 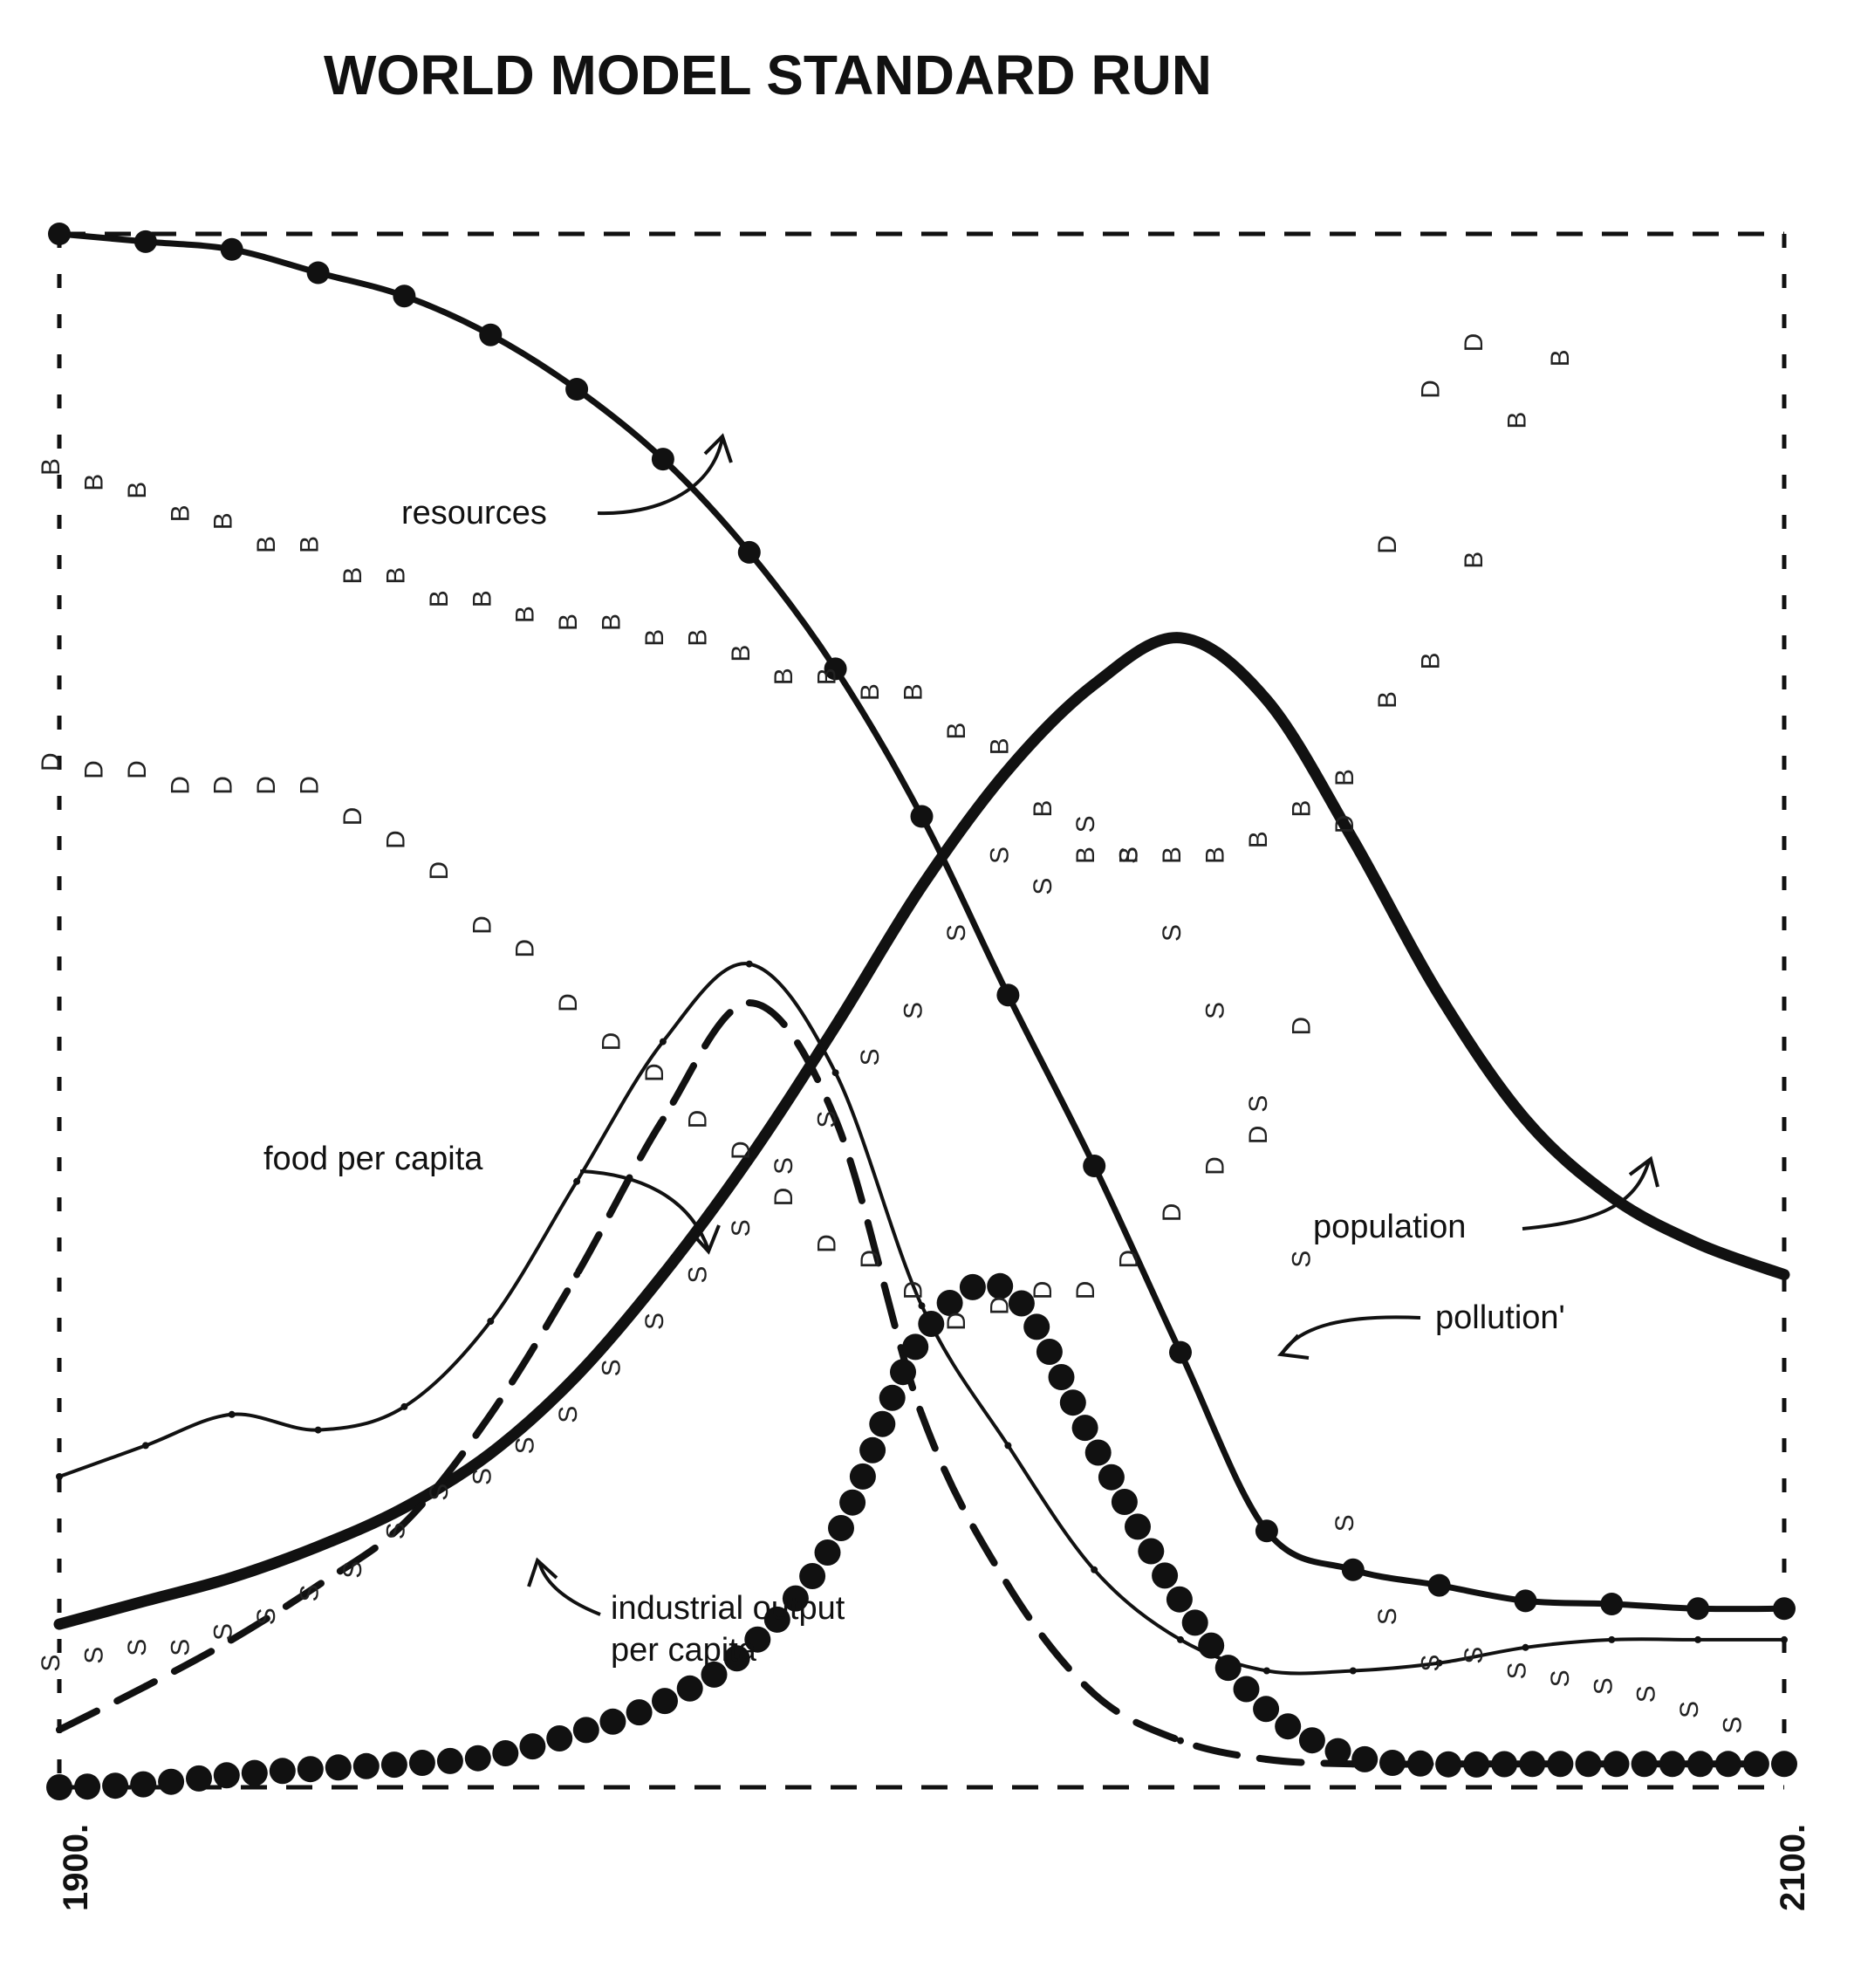 What do you see at coordinates (542, 1572) in the screenshot?
I see `arrowhead-industrial-output` at bounding box center [542, 1572].